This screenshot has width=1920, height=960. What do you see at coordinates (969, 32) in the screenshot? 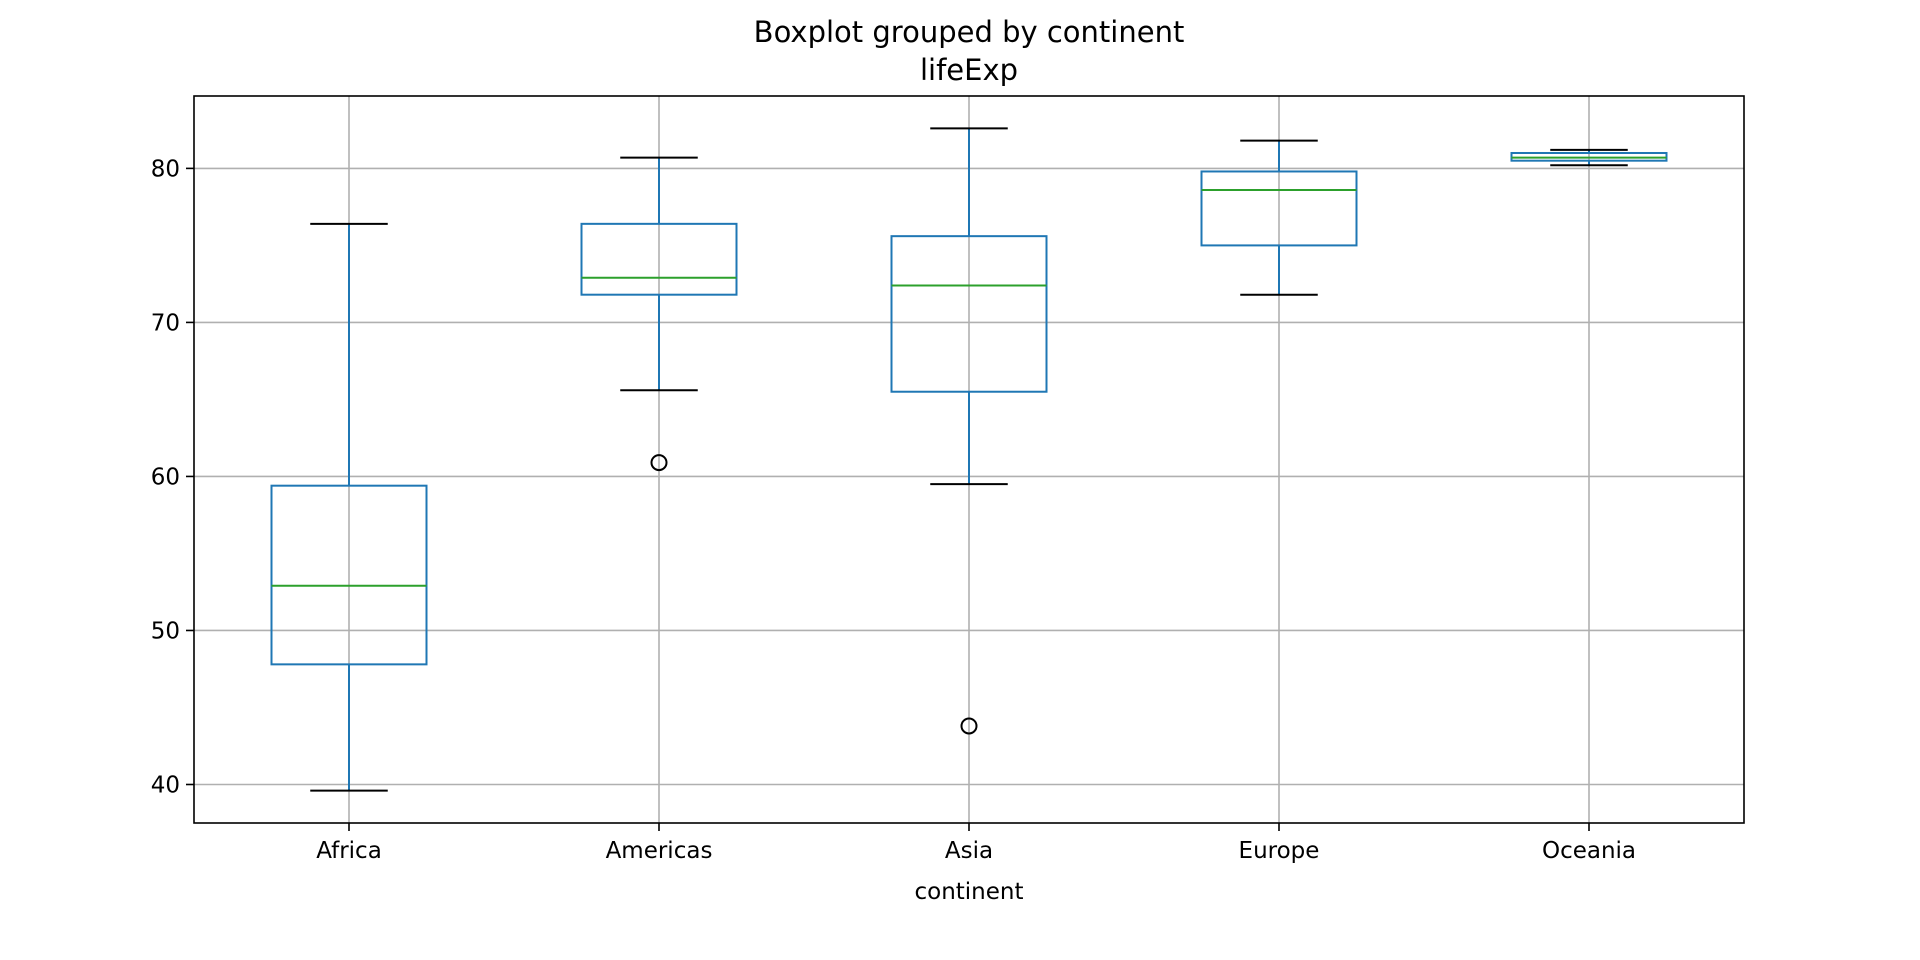
I see `chart-title: Boxplot grouped by continent` at bounding box center [969, 32].